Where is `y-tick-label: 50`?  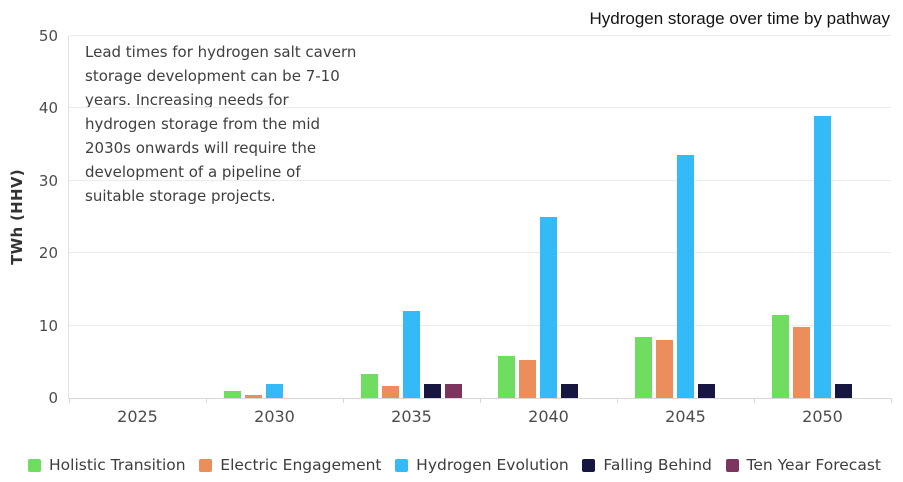
y-tick-label: 50 is located at coordinates (48, 36).